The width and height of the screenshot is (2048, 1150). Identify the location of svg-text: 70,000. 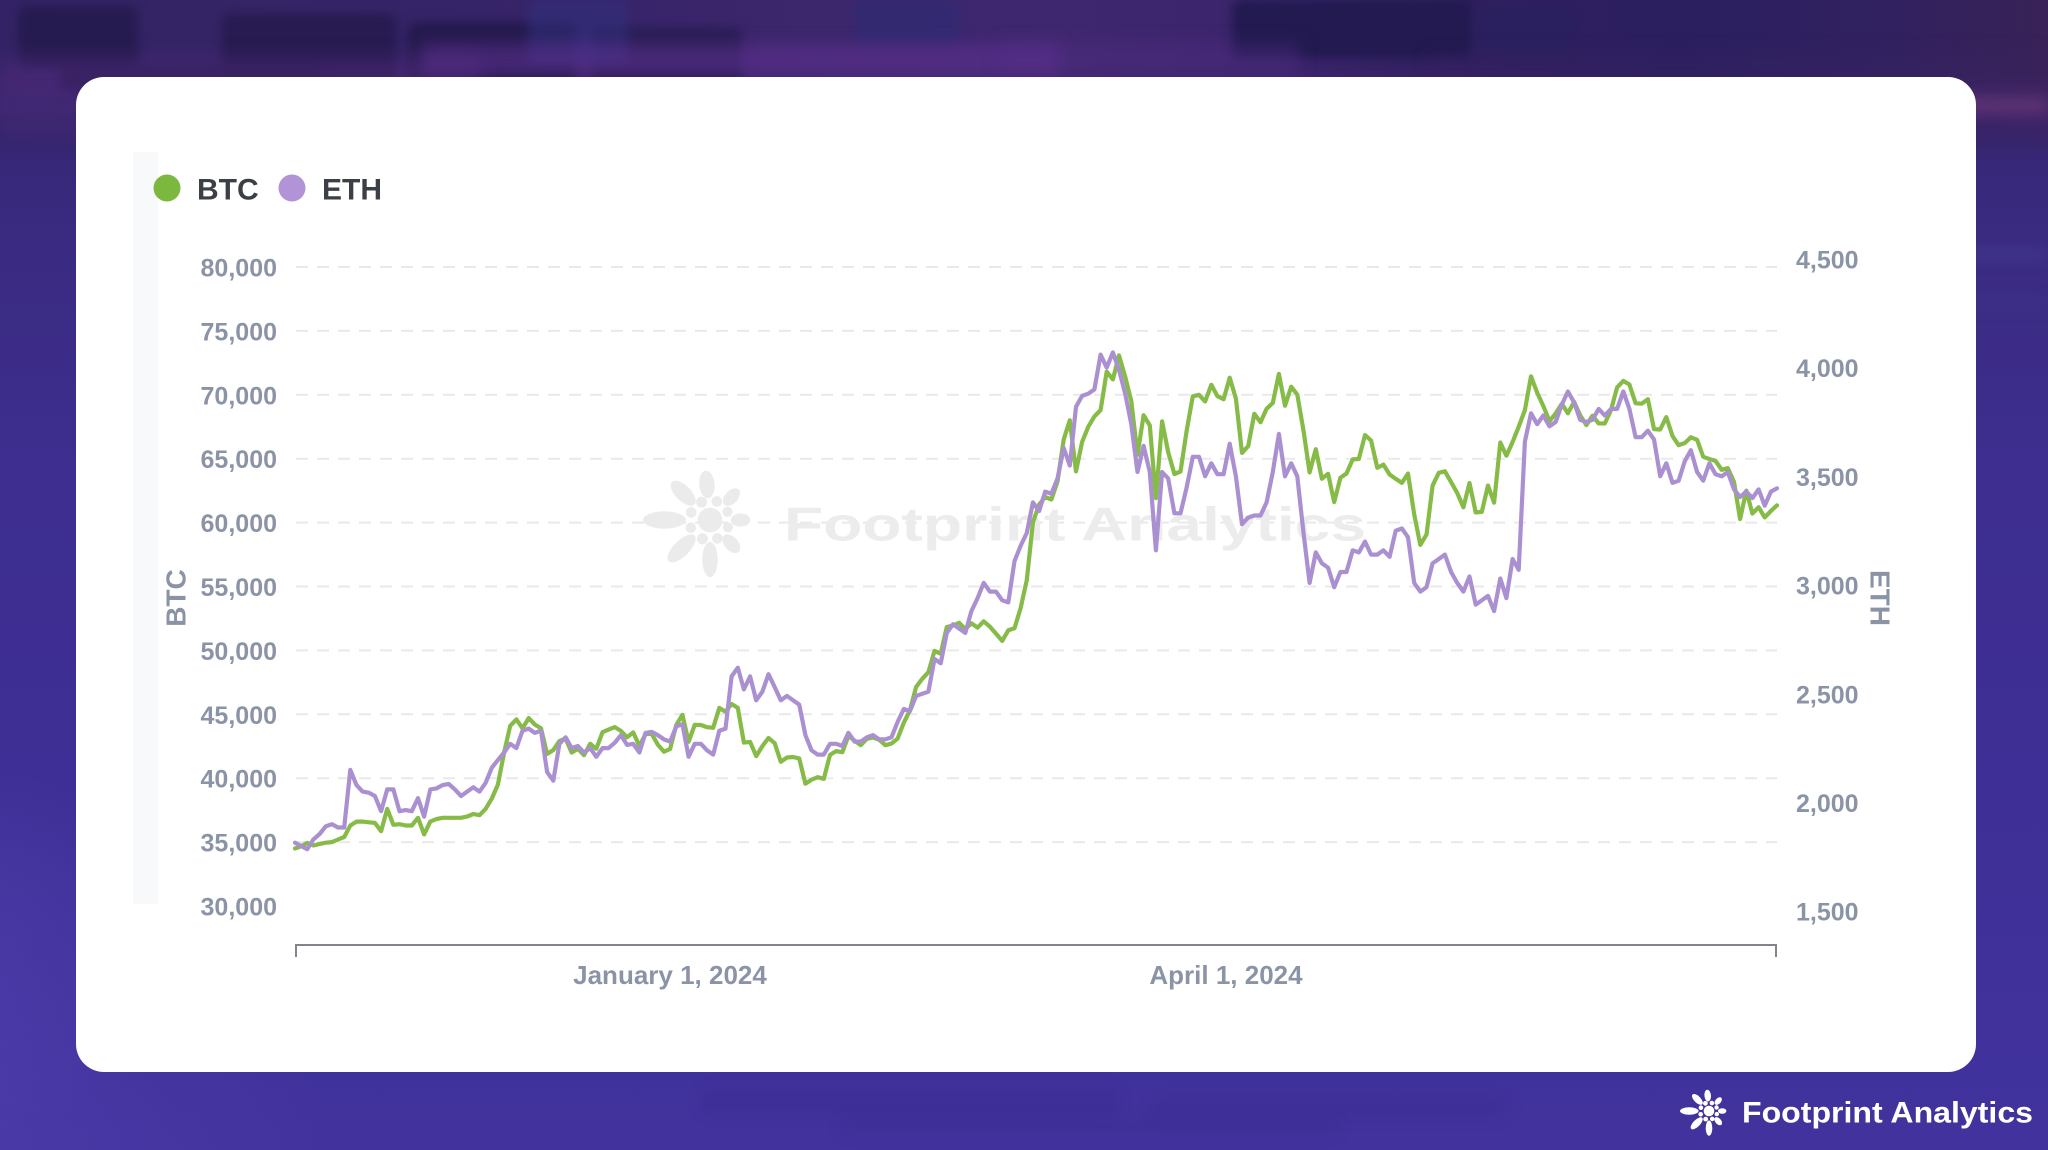
(239, 396).